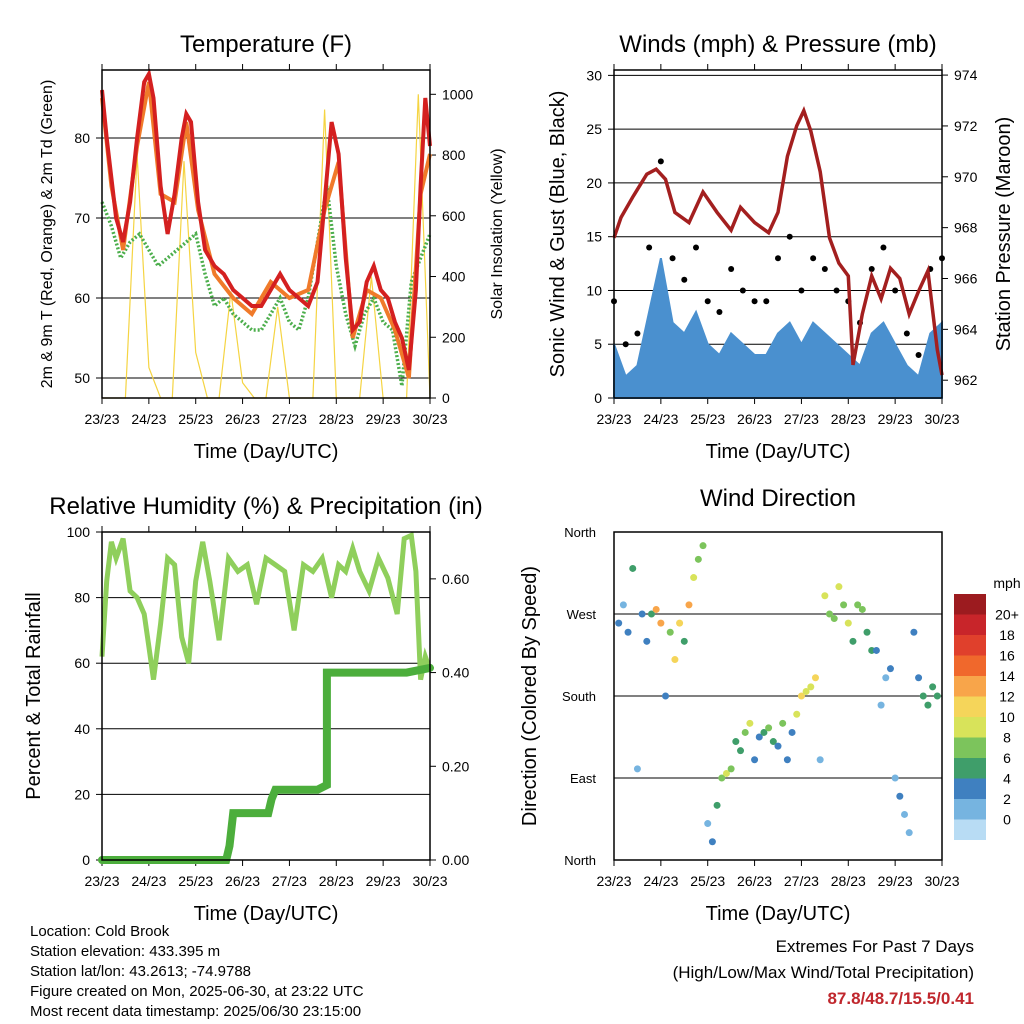  I want to click on panel-4-ylabel: Direction (Colored By Speed), so click(530, 696).